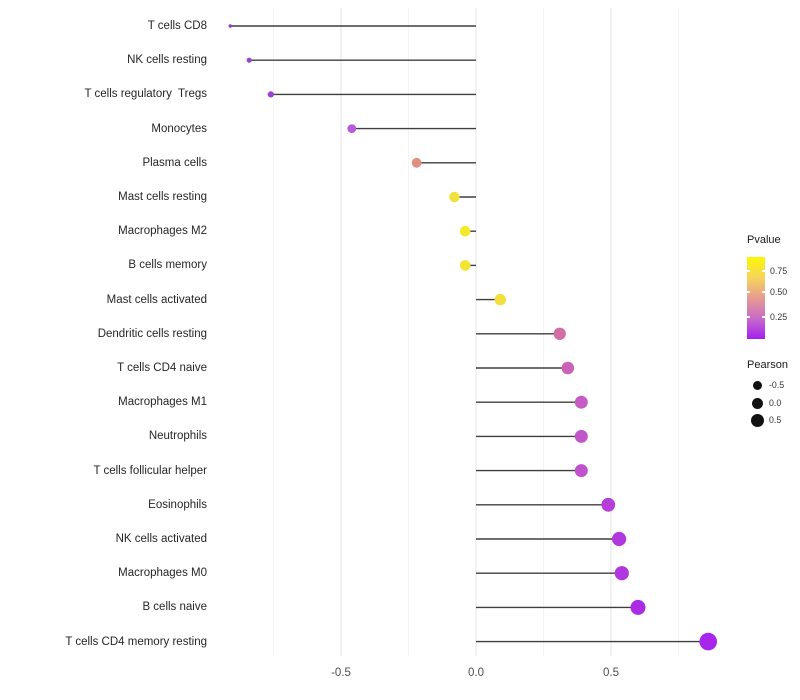 The image size is (800, 700). I want to click on y-axis-label: NK cells activated, so click(161, 539).